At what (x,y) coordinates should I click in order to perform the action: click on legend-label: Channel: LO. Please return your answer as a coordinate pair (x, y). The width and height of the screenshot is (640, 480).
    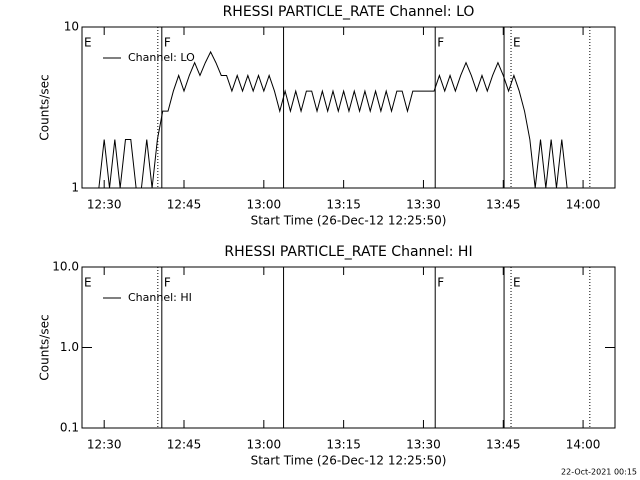
    Looking at the image, I should click on (161, 57).